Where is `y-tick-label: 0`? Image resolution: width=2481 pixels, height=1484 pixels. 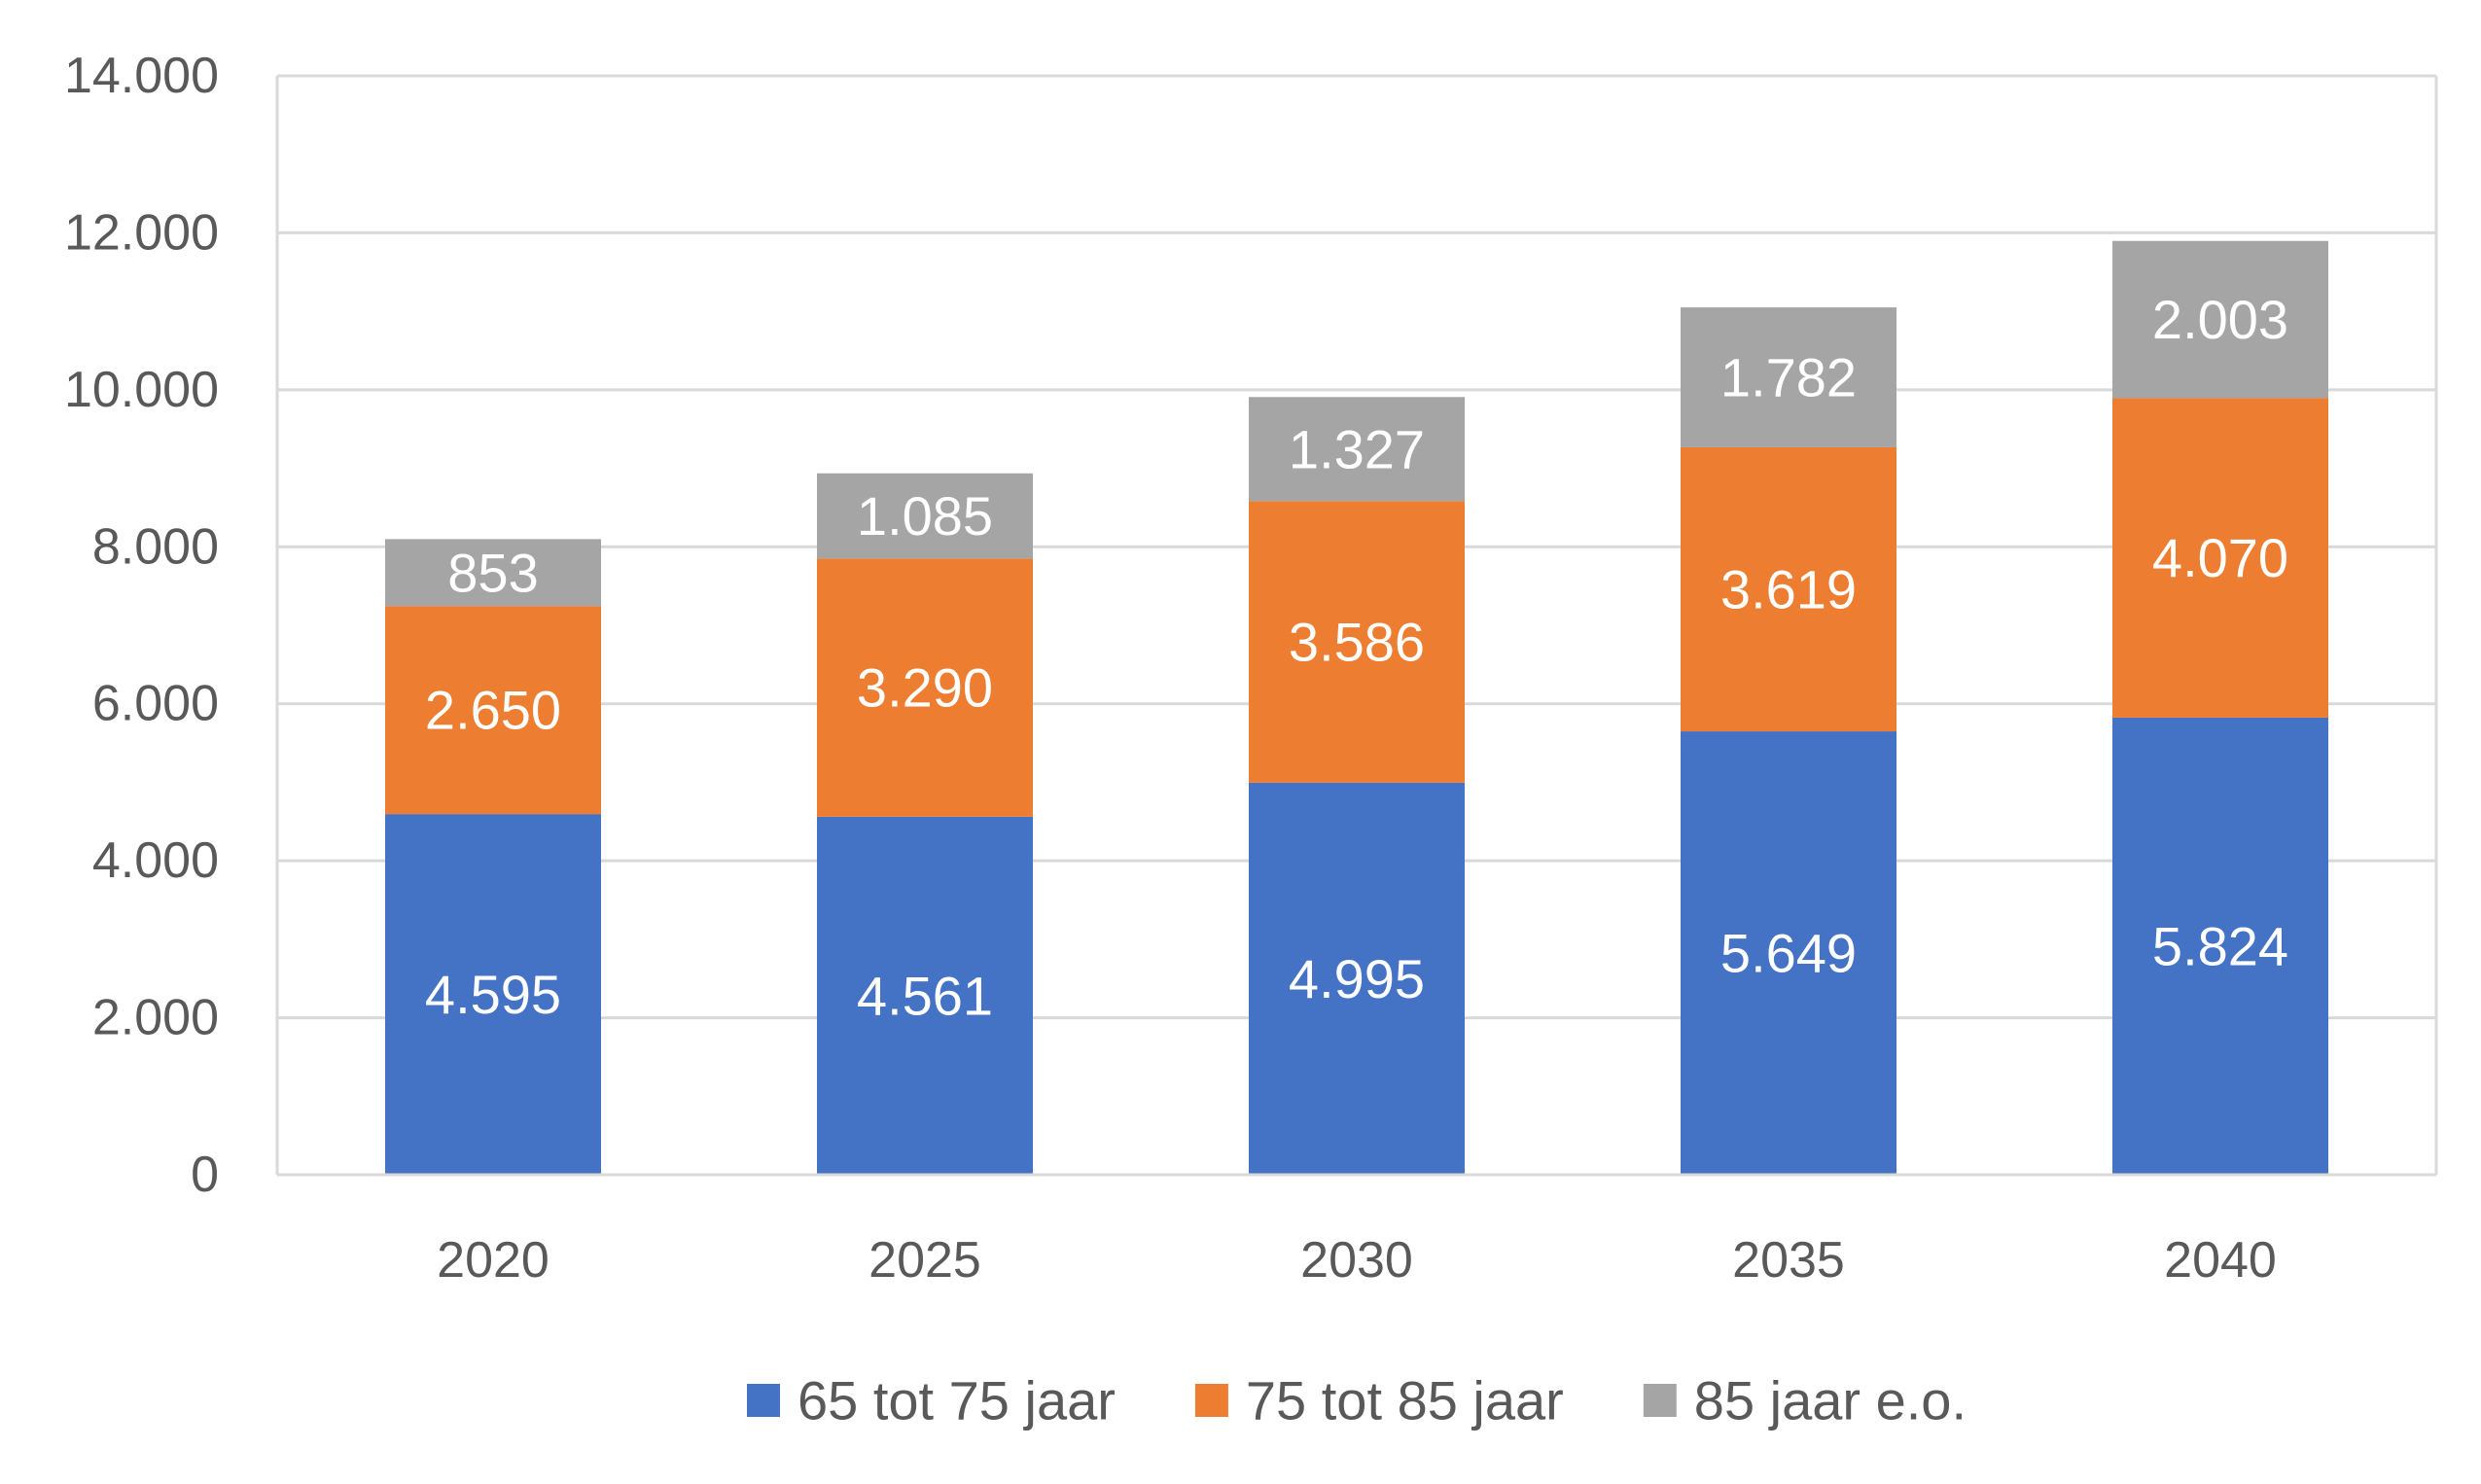
y-tick-label: 0 is located at coordinates (205, 1175).